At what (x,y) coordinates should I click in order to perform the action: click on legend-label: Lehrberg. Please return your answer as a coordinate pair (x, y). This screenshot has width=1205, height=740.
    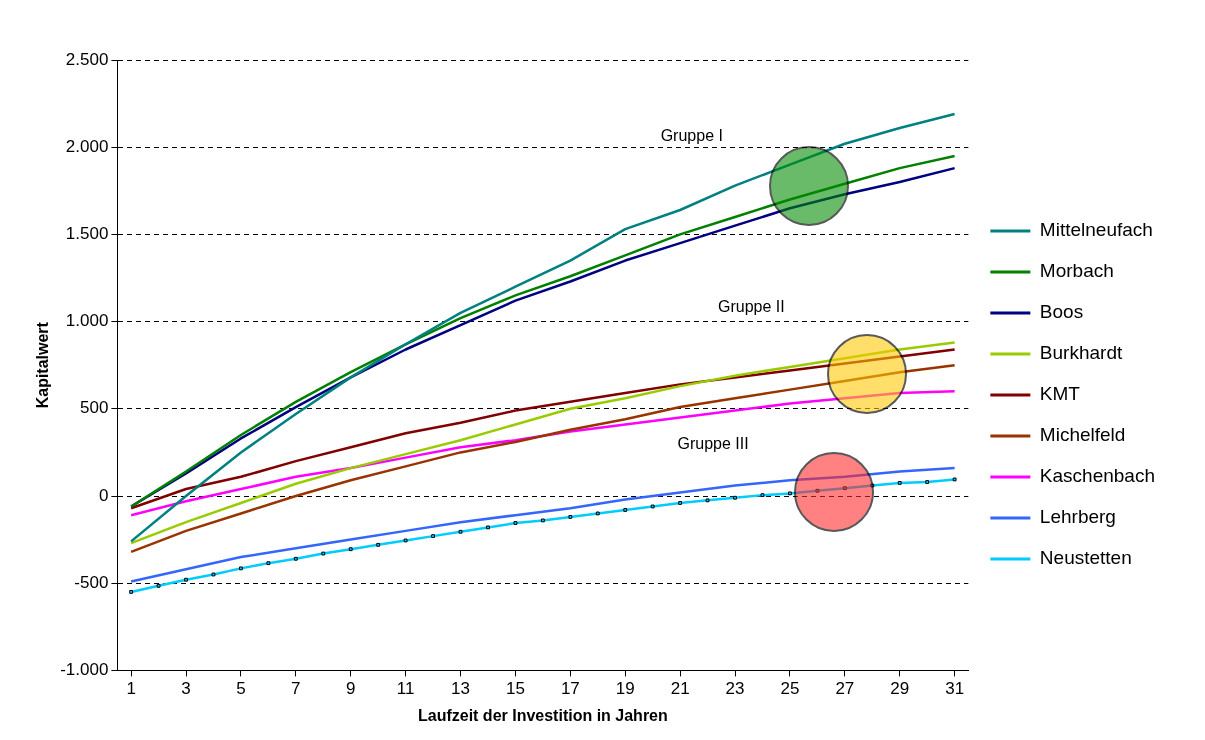
    Looking at the image, I should click on (1077, 517).